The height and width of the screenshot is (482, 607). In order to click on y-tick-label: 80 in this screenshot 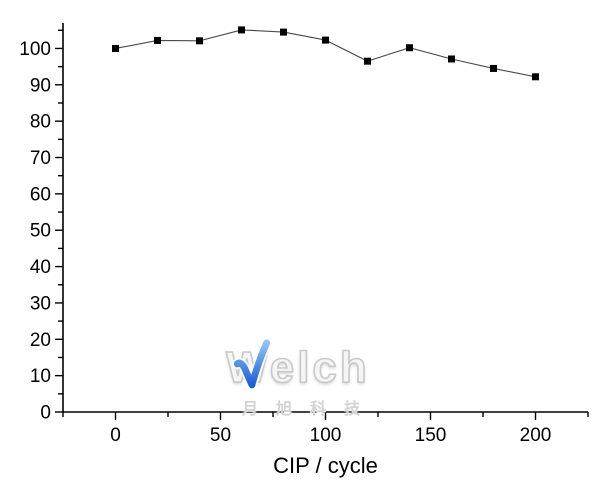, I will do `click(40, 122)`.